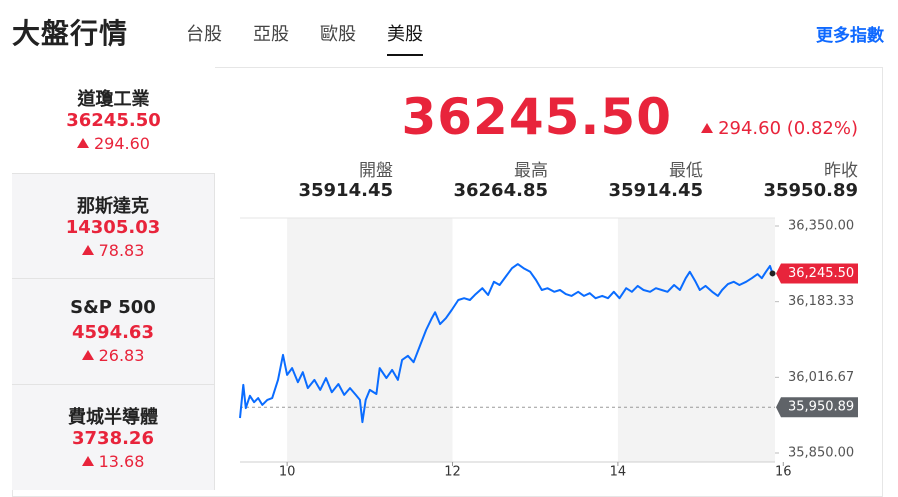 The width and height of the screenshot is (898, 497). What do you see at coordinates (122, 143) in the screenshot?
I see `change-text: 294.60` at bounding box center [122, 143].